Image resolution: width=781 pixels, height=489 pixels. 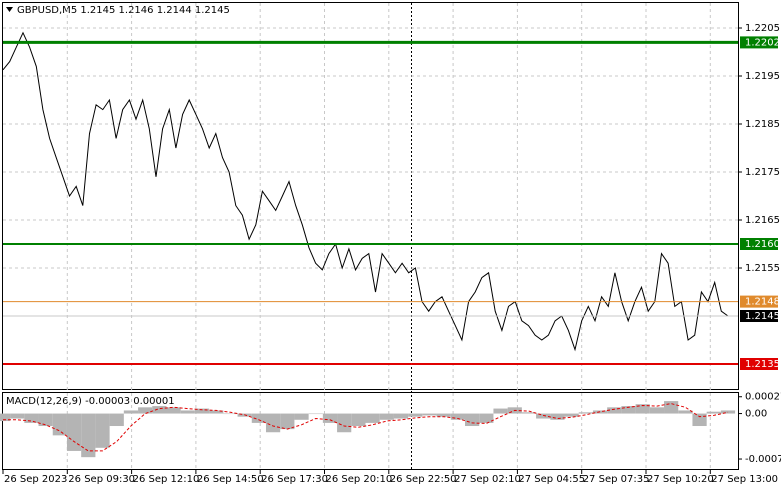 I want to click on x-tick-label: 26 Sep 14:50, so click(x=230, y=479).